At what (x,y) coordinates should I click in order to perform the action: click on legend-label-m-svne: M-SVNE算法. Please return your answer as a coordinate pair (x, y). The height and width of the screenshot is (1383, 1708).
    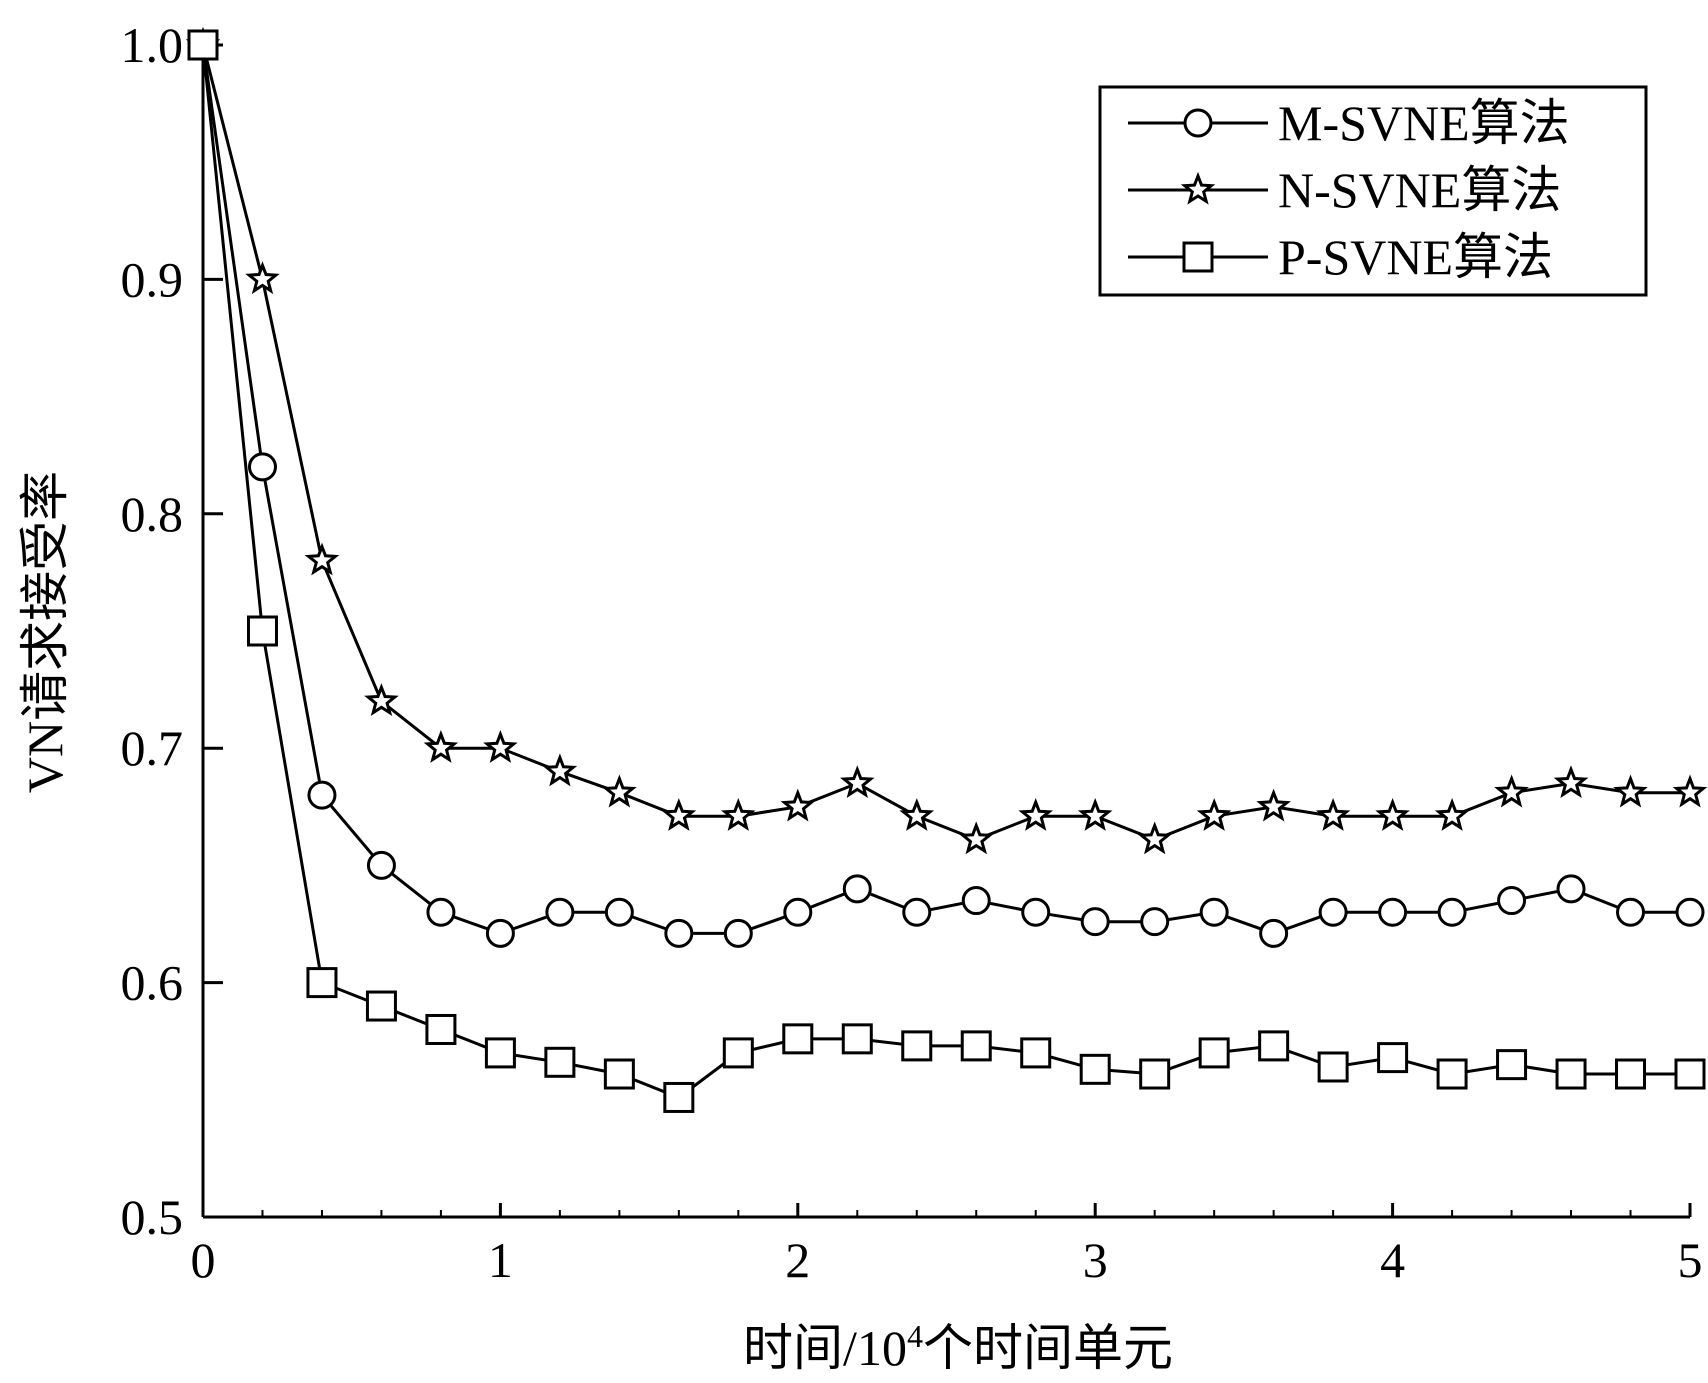
    Looking at the image, I should click on (1424, 123).